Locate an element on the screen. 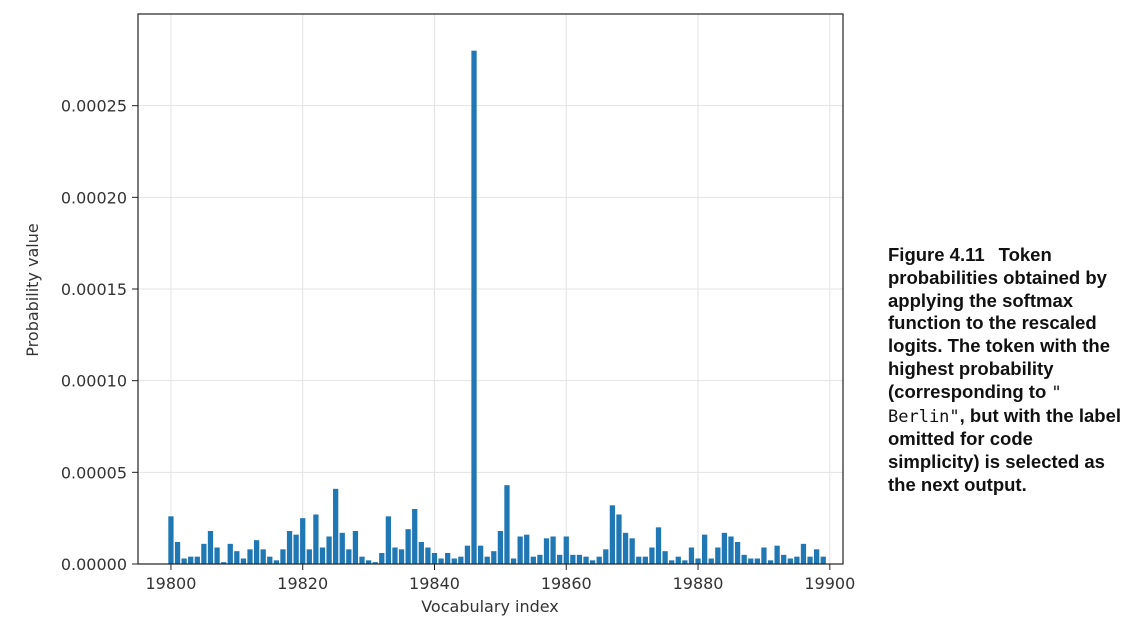 The height and width of the screenshot is (628, 1128). y-tick-label: 0.00010 is located at coordinates (94, 381).